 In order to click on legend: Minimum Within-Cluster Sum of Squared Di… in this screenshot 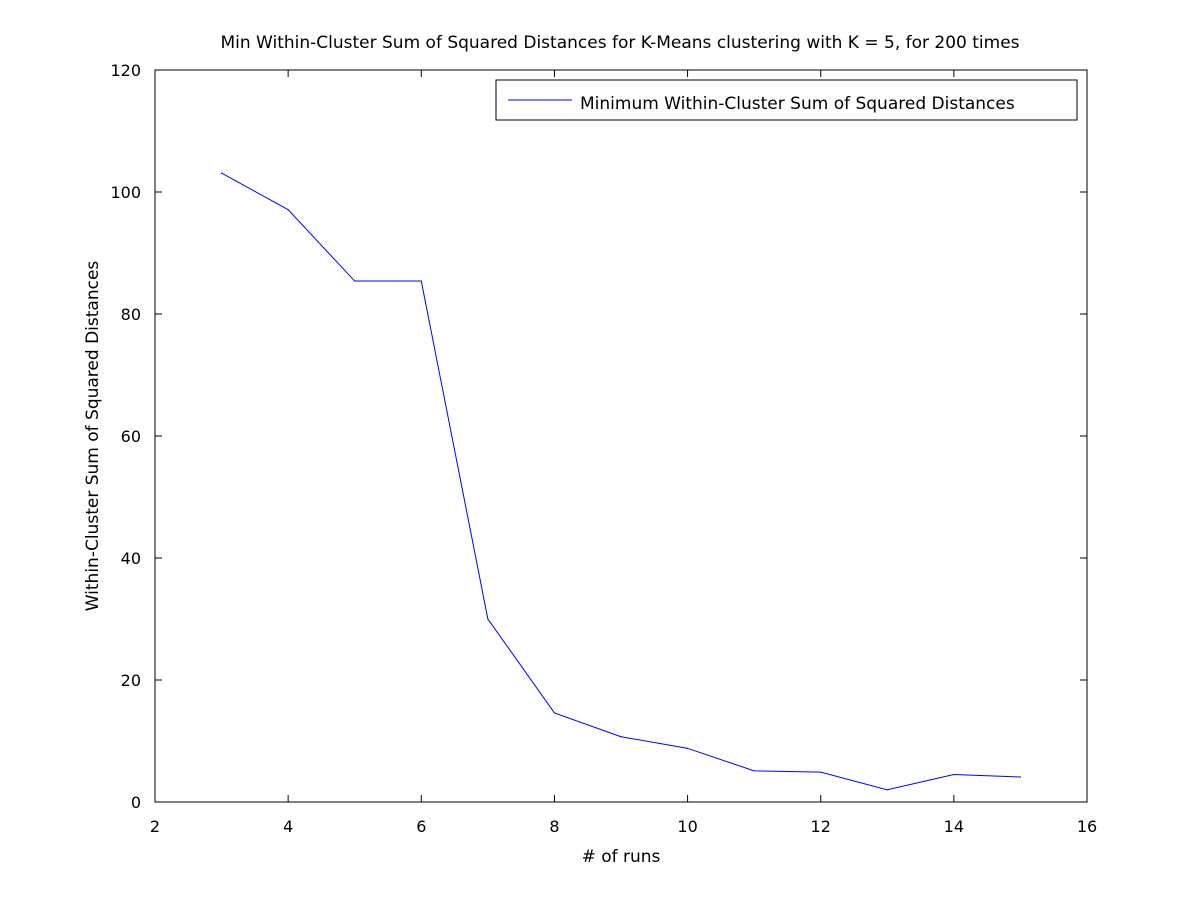, I will do `click(786, 100)`.